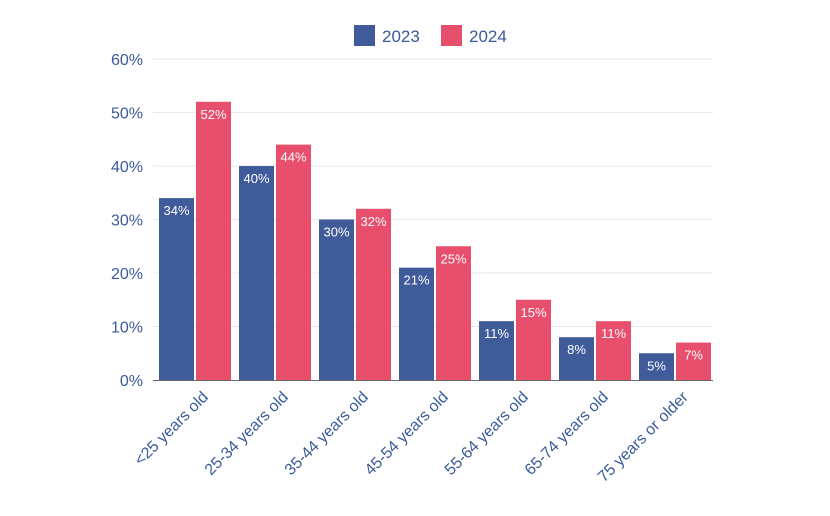 Image resolution: width=830 pixels, height=516 pixels. What do you see at coordinates (131, 381) in the screenshot?
I see `y-tick-label: 0%` at bounding box center [131, 381].